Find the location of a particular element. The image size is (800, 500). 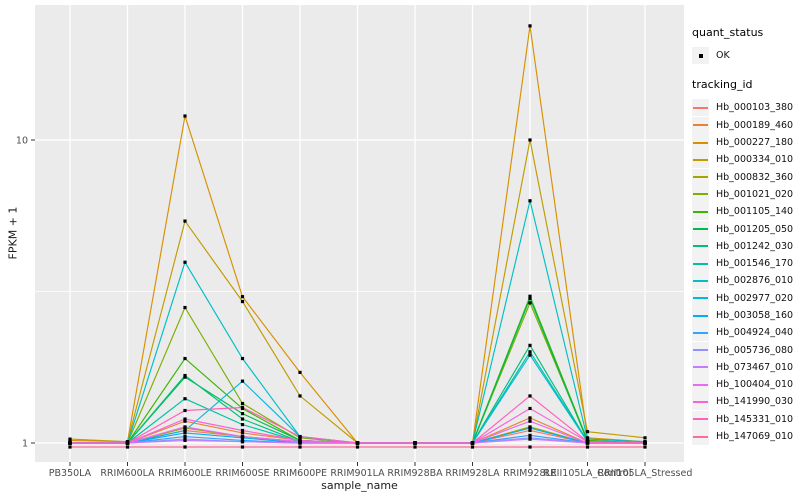

svg-text: RRII105LA_Stressed is located at coordinates (645, 473).